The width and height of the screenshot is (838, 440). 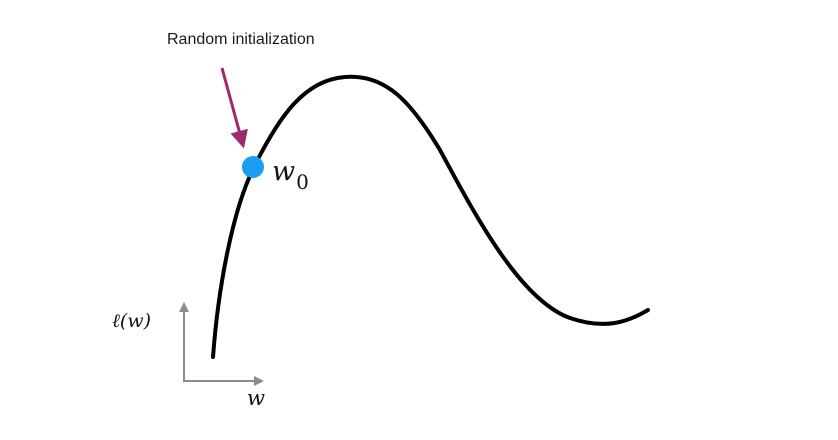 What do you see at coordinates (241, 39) in the screenshot?
I see `random-initialization-label: Random initialization` at bounding box center [241, 39].